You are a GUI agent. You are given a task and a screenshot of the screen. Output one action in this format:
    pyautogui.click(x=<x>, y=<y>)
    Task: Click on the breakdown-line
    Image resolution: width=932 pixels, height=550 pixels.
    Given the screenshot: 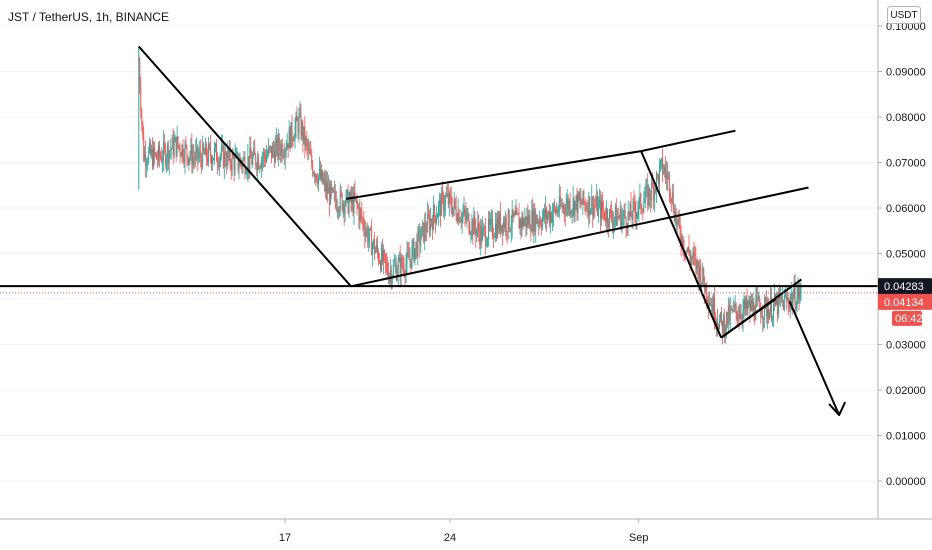 What is the action you would take?
    pyautogui.click(x=681, y=244)
    